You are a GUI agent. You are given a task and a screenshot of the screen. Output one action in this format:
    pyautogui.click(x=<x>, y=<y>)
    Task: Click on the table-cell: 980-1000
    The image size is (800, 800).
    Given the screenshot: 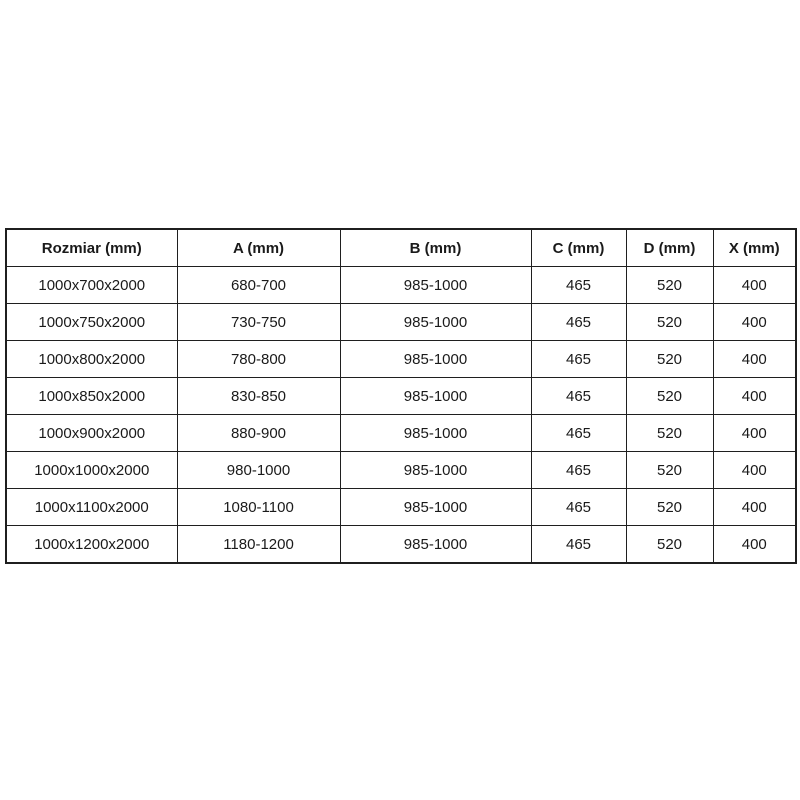 What is the action you would take?
    pyautogui.click(x=258, y=470)
    